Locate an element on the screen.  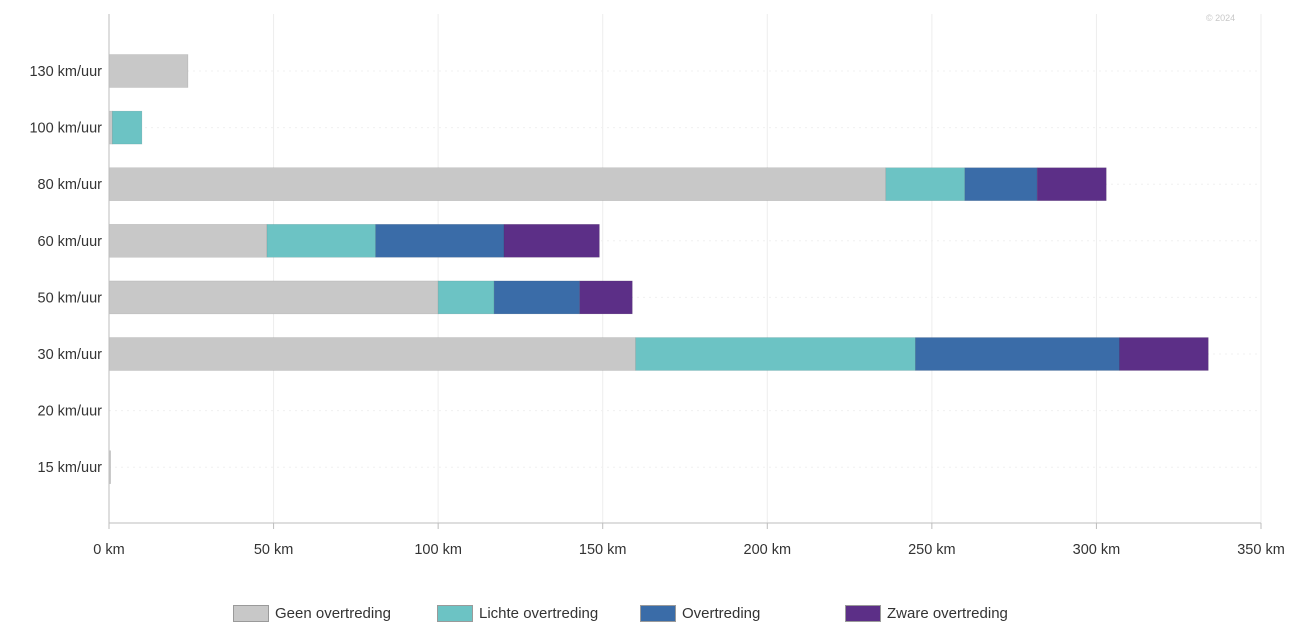
legend-label: Lichte overtreding is located at coordinates (539, 613).